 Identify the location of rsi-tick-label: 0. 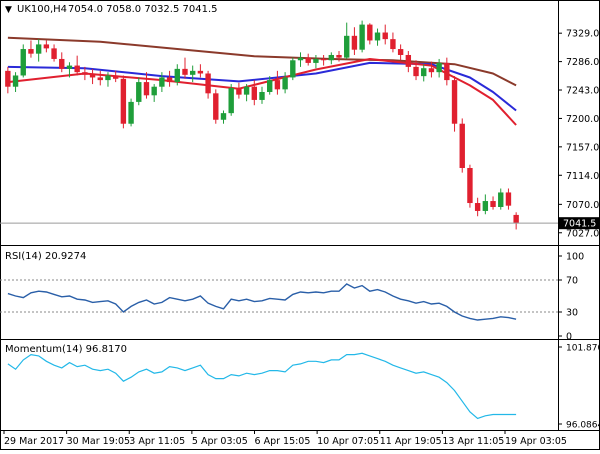
(569, 337).